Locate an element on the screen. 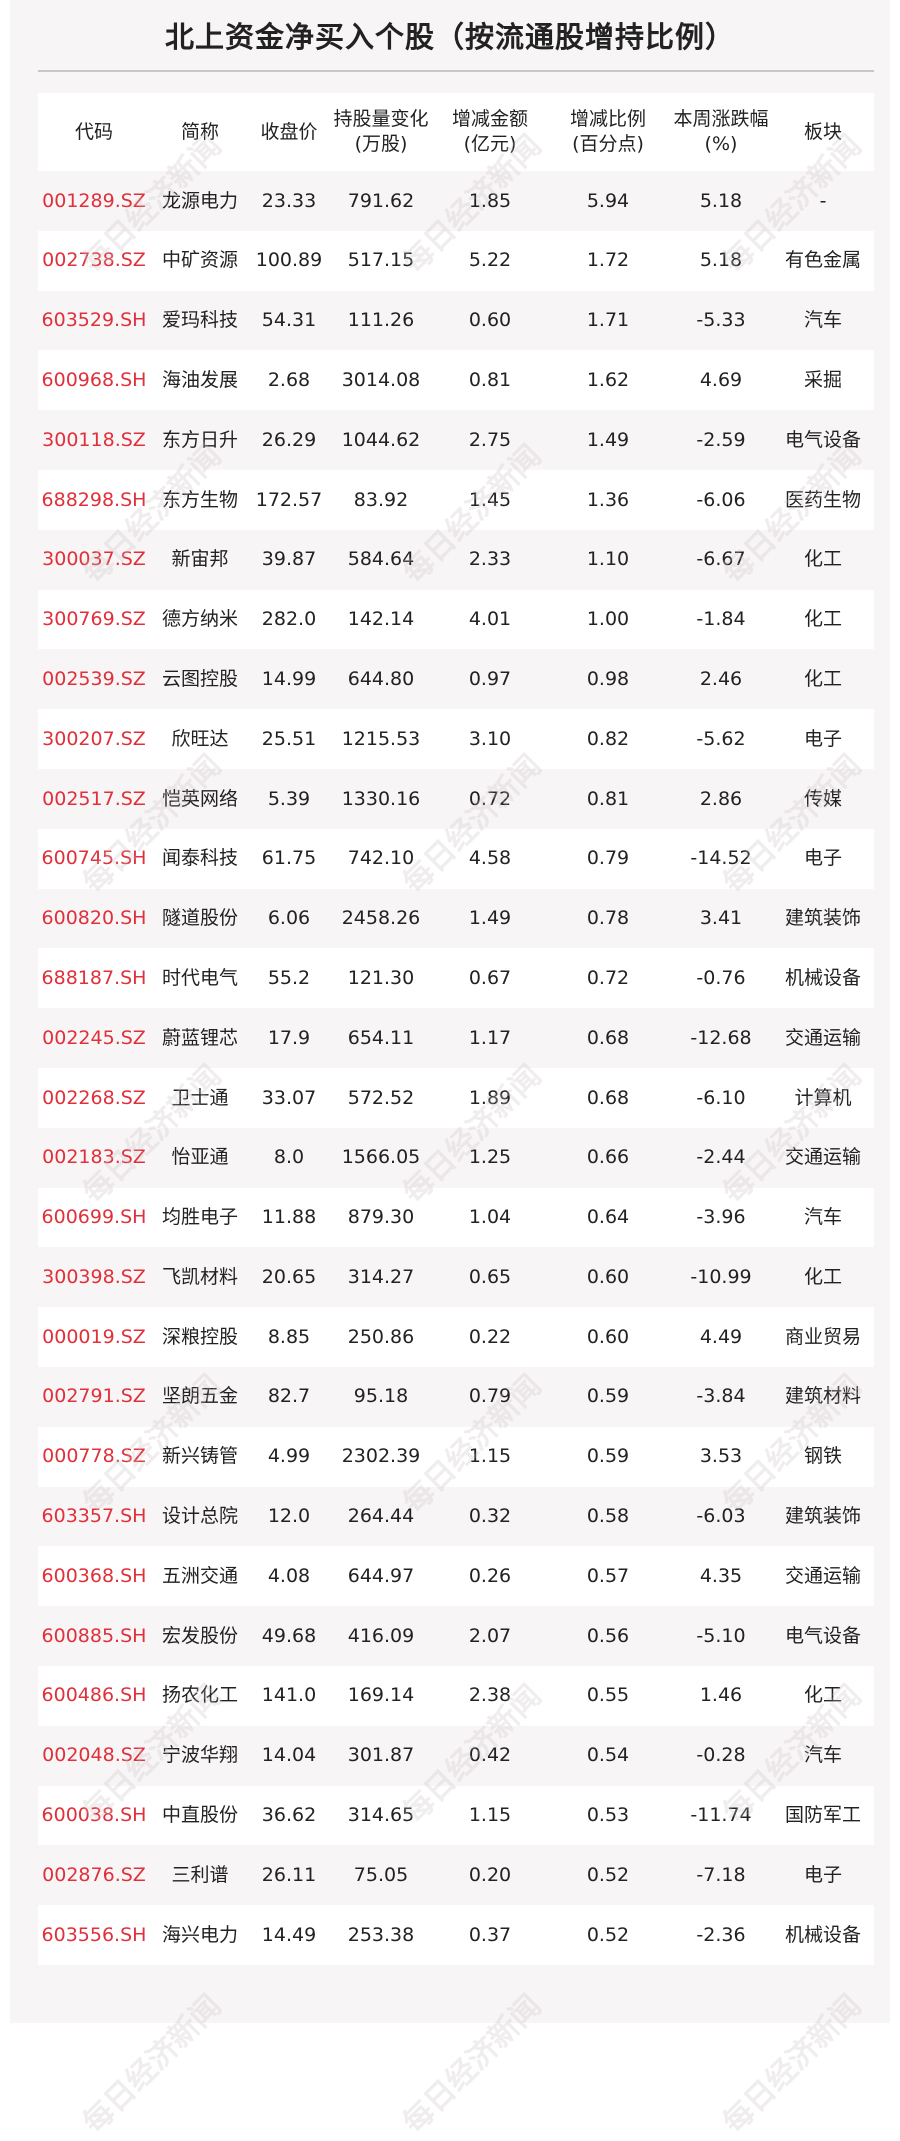 Image resolution: width=900 pixels, height=2141 pixels. cell-code: 300769.SZ is located at coordinates (94, 619).